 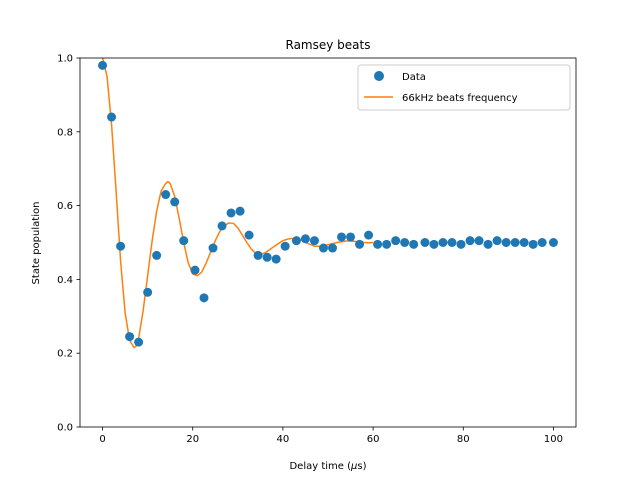 I want to click on legend-frame, so click(x=464, y=87).